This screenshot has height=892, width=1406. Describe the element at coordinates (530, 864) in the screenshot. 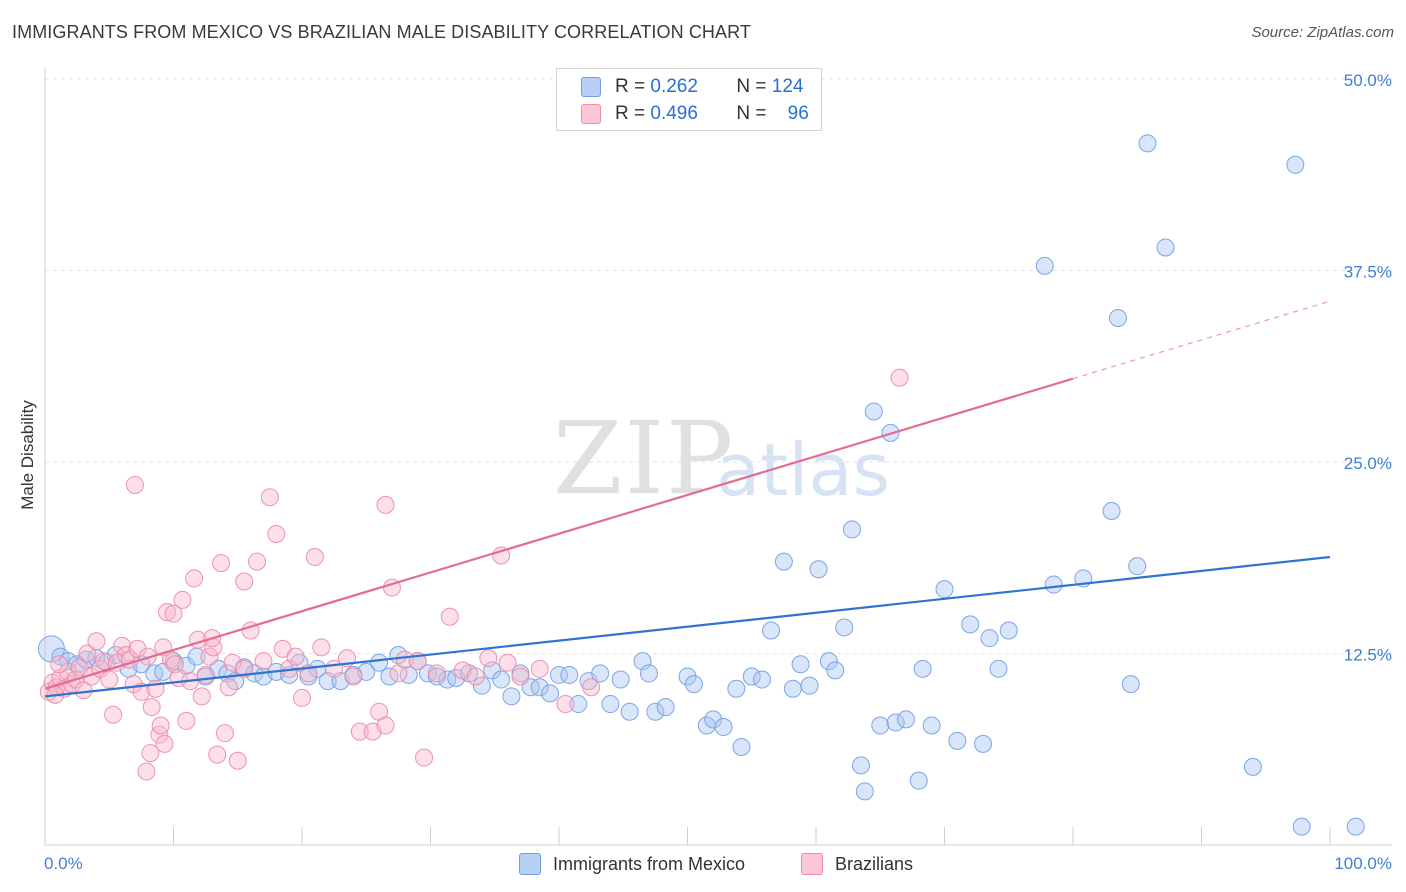

I see `legend-swatch-mexico` at that location.